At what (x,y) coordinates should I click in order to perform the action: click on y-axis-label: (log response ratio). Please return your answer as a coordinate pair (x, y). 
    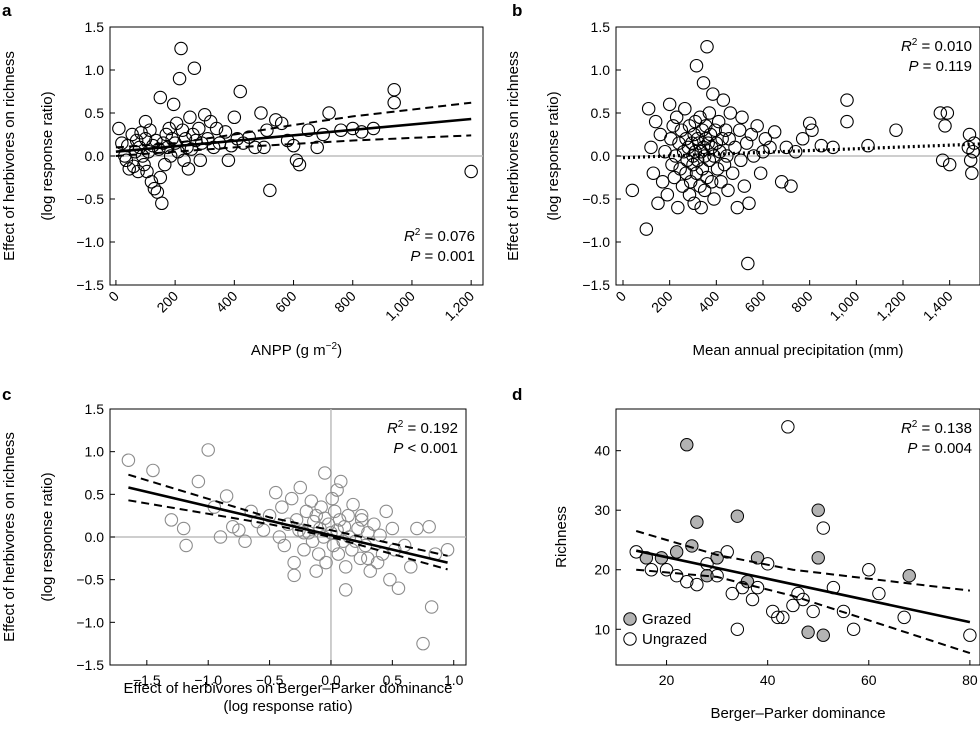
    Looking at the image, I should click on (47, 155).